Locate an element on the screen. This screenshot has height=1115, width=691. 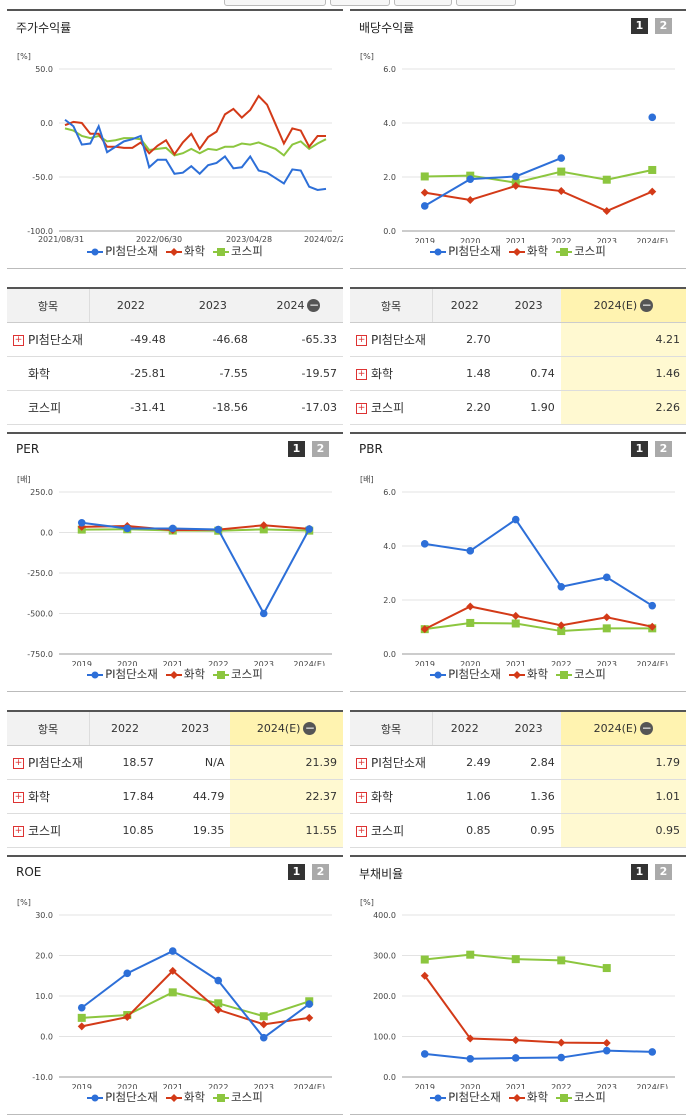
table-cell: -25.81 is located at coordinates (130, 373).